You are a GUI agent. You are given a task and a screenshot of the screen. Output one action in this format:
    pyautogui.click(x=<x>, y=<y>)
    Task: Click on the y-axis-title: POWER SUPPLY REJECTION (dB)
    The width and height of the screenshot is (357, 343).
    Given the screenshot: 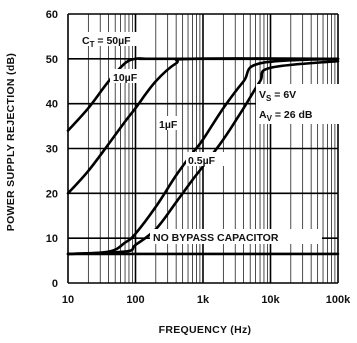 What is the action you would take?
    pyautogui.click(x=11, y=142)
    